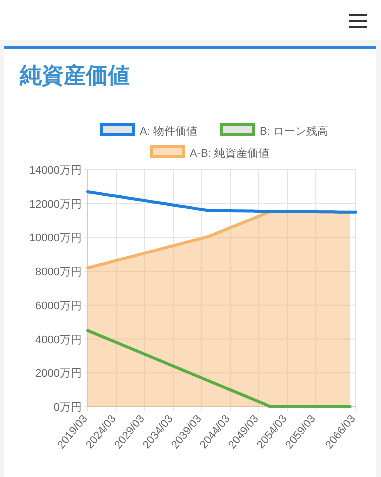 Image resolution: width=381 pixels, height=477 pixels. Describe the element at coordinates (59, 374) in the screenshot. I see `y-tick-label: 2000万円` at that location.